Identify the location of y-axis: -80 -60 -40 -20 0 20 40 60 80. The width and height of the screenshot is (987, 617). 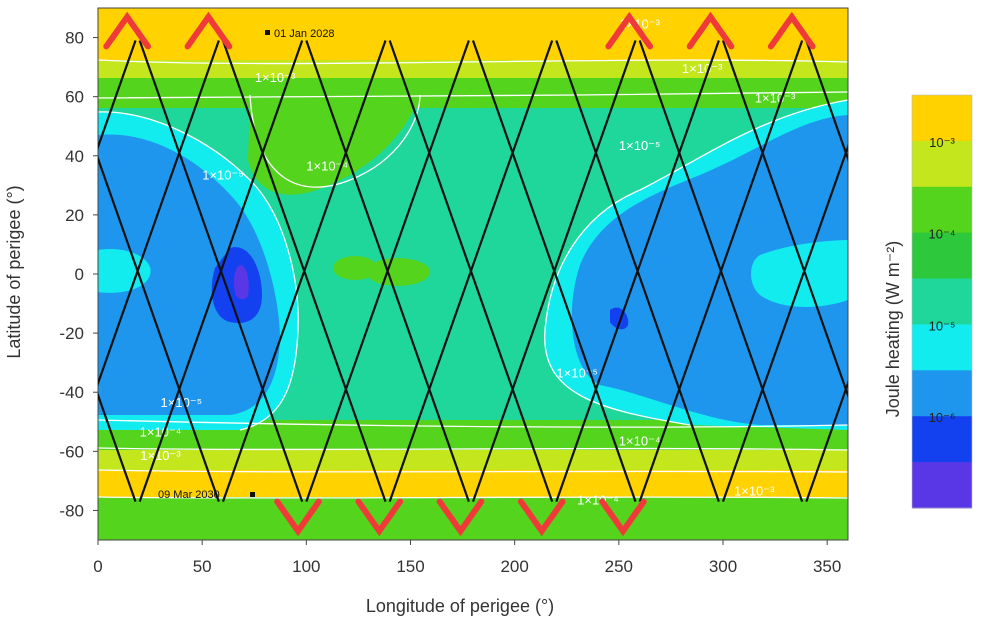
(78, 274).